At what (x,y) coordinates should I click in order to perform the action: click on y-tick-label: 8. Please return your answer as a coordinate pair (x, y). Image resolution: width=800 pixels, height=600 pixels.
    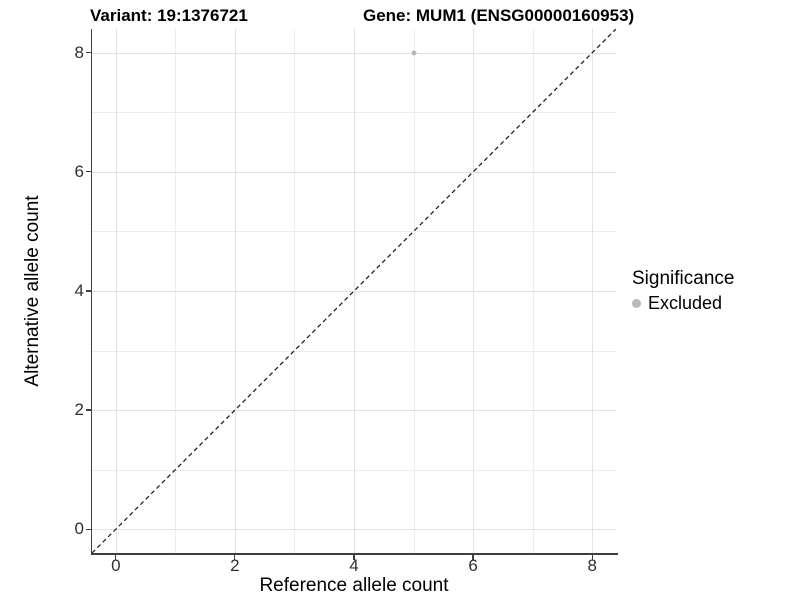
    Looking at the image, I should click on (79, 52).